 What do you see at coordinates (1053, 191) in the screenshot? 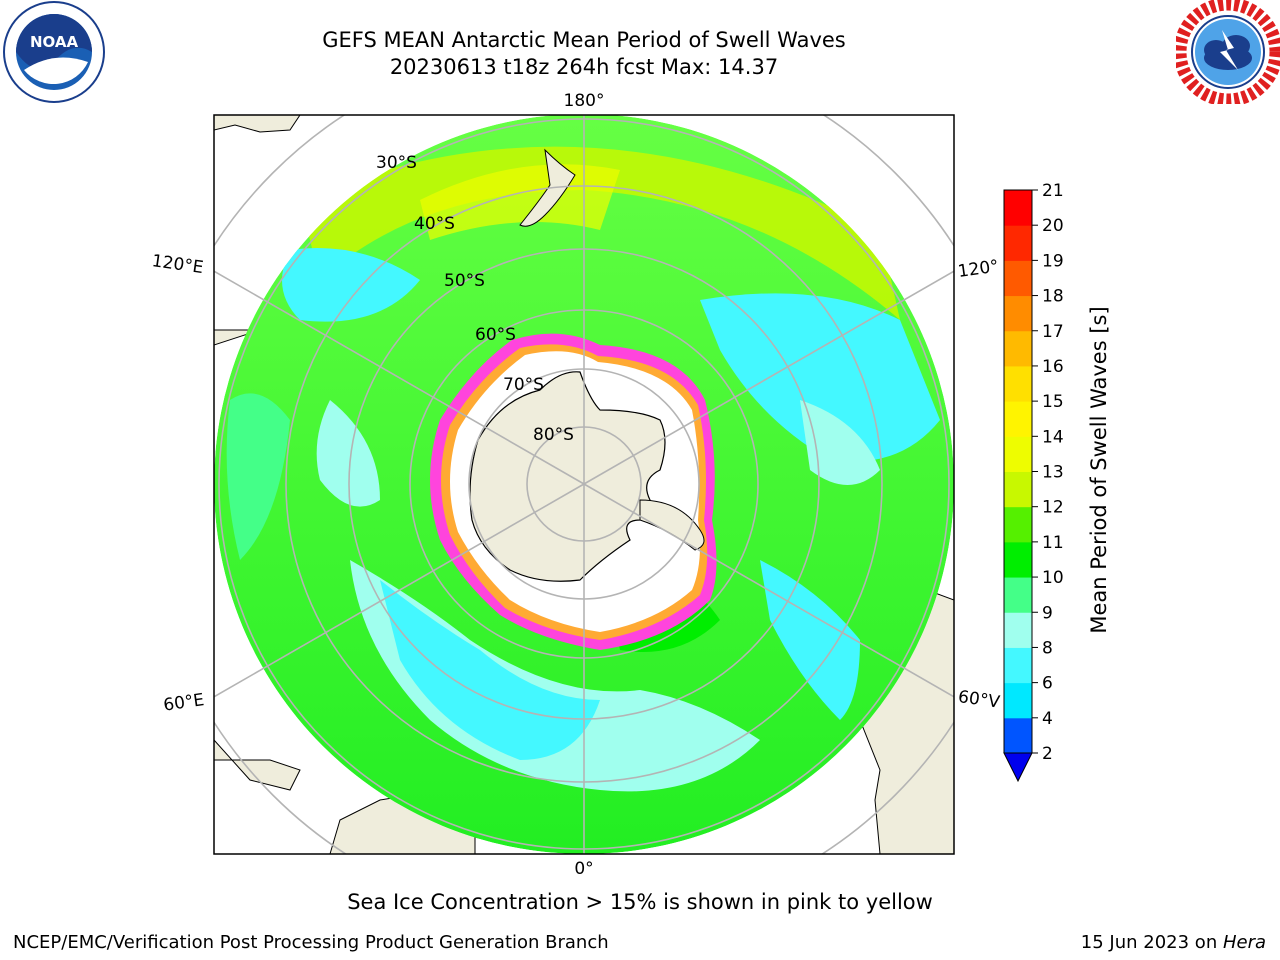
I see `colorbar-tick-label: 21` at bounding box center [1053, 191].